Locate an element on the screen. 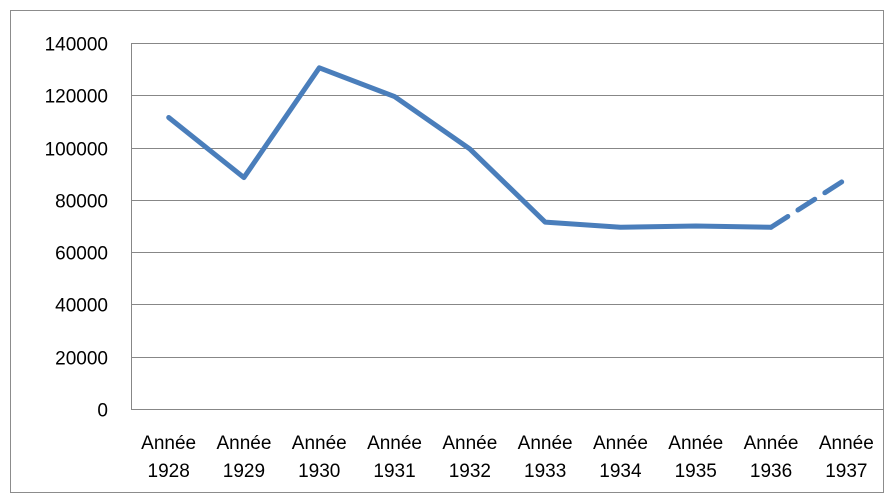 This screenshot has width=896, height=500. y-tick-label: 120000 is located at coordinates (76, 97).